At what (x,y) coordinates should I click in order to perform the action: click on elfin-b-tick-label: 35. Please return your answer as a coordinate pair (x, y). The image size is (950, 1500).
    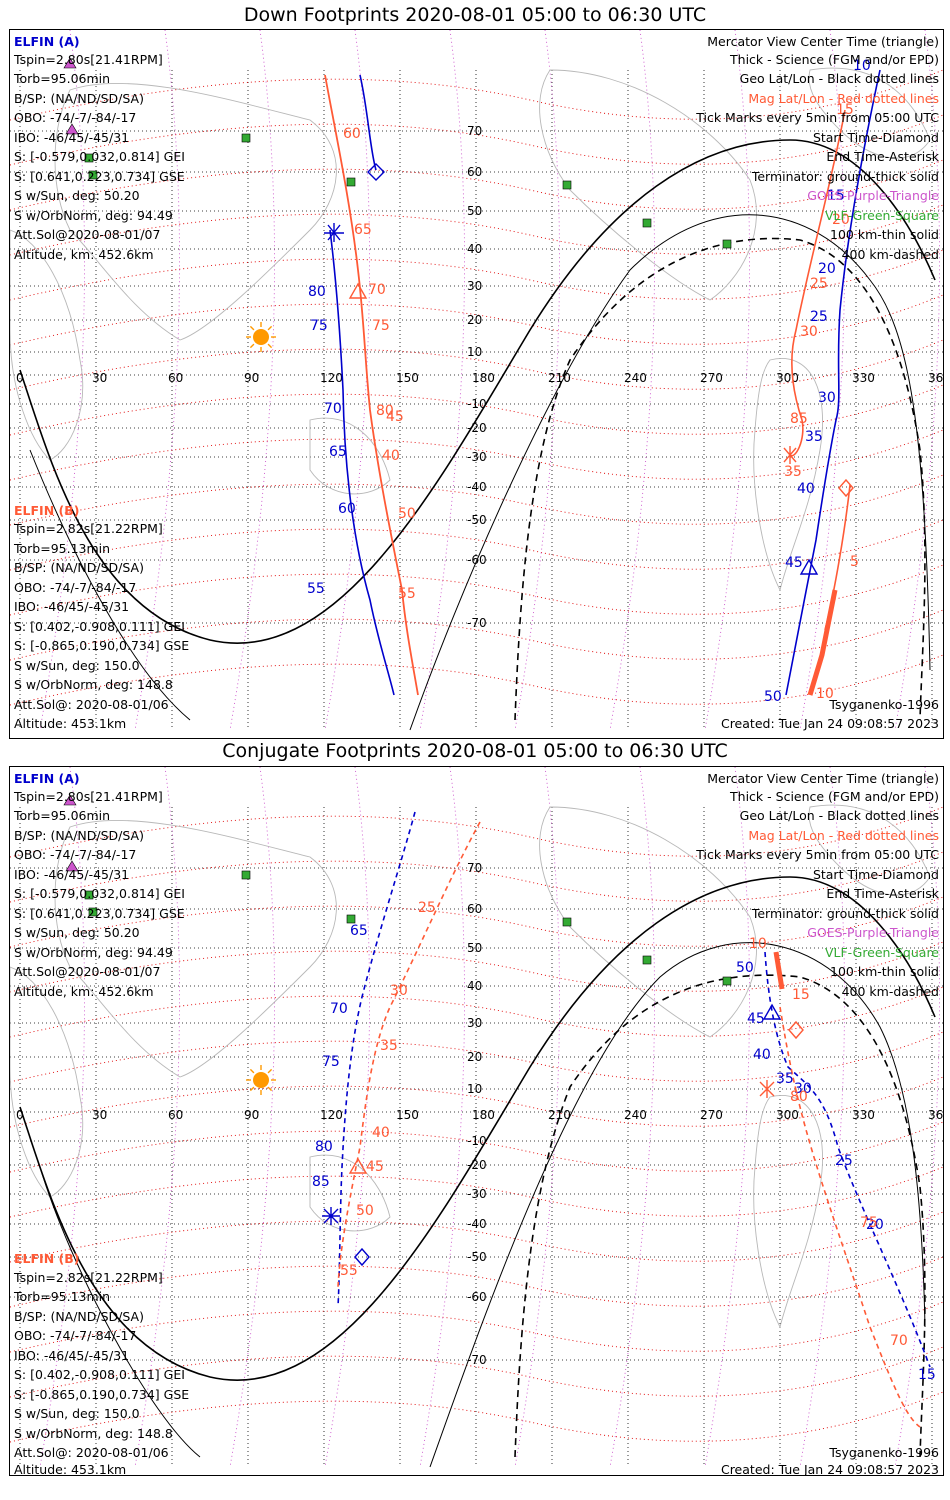
    Looking at the image, I should click on (793, 472).